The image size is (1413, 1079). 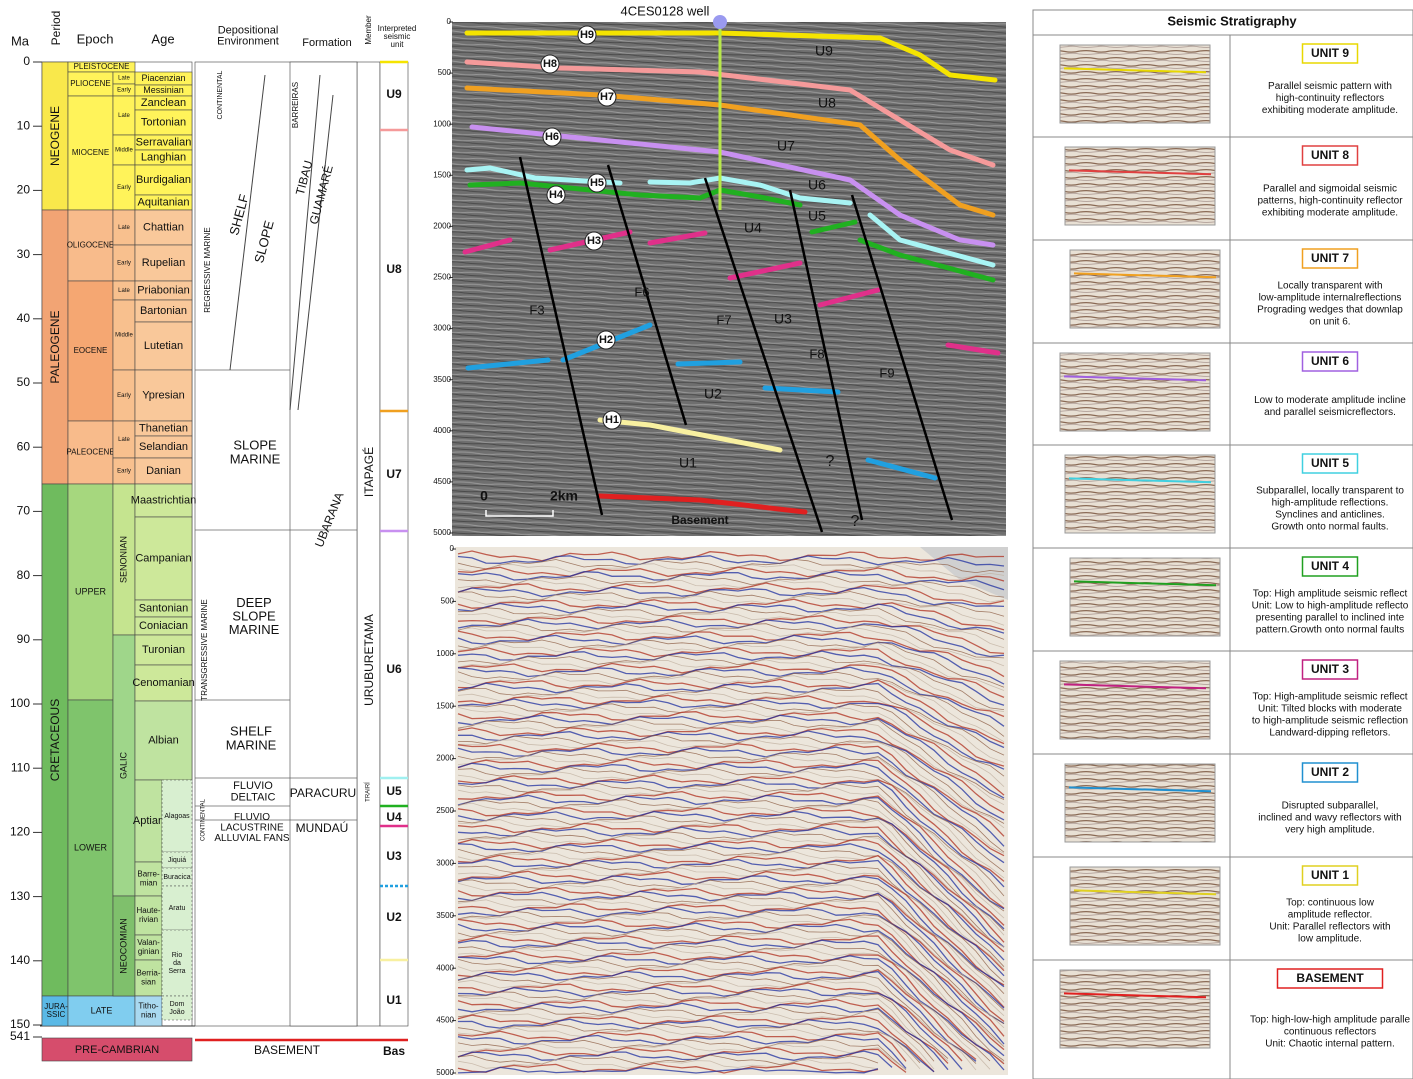 I want to click on unit-box-label: UNIT 2, so click(x=1330, y=772).